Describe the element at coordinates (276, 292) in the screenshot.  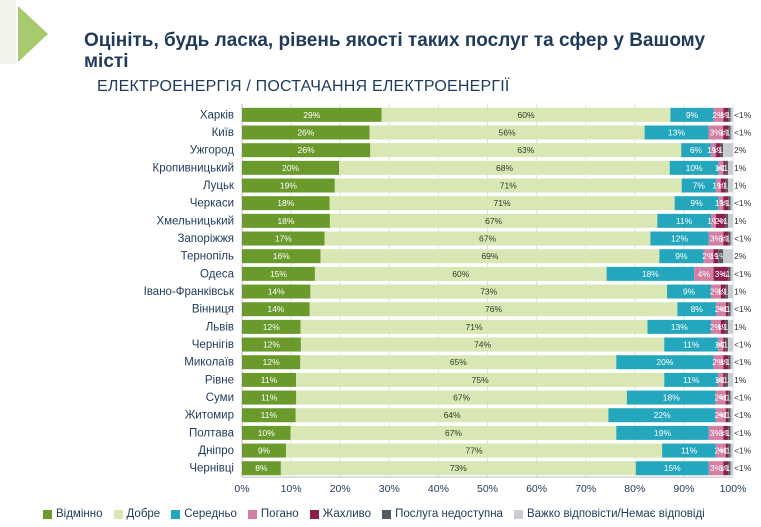
I see `data-label: 14%` at that location.